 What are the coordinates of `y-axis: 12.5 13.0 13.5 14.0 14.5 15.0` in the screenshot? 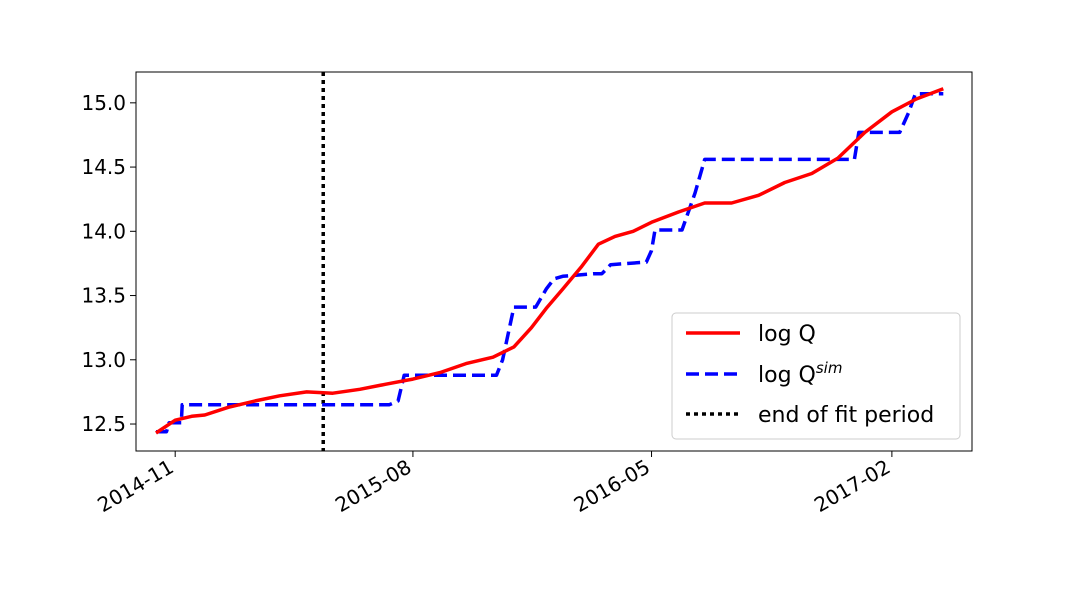 It's located at (108, 263).